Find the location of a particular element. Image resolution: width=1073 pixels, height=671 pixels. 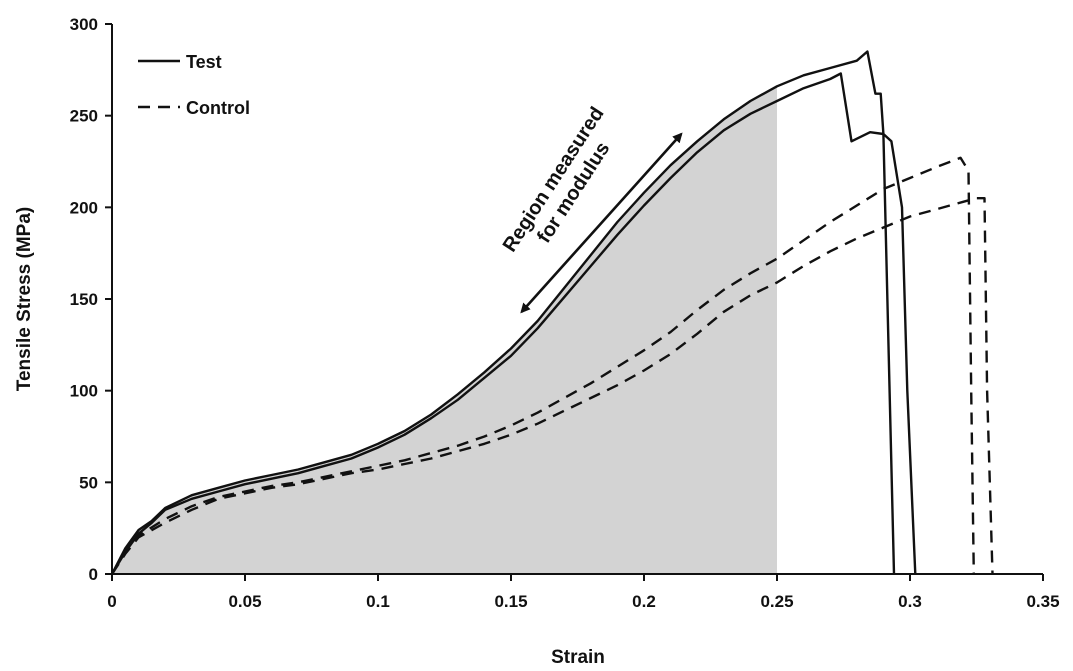

x-tick-label: 0 is located at coordinates (111, 601).